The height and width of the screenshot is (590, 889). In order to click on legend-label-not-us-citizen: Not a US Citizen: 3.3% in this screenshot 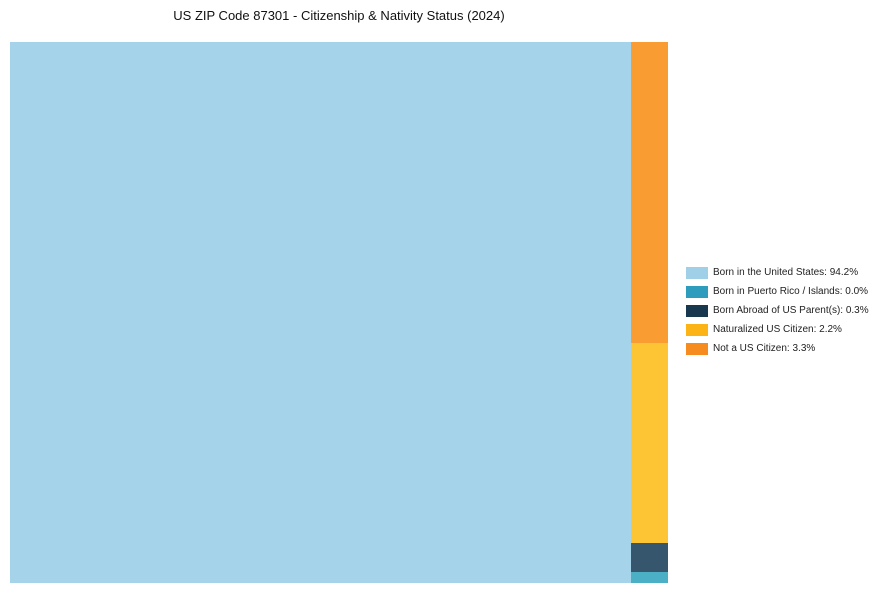, I will do `click(764, 348)`.